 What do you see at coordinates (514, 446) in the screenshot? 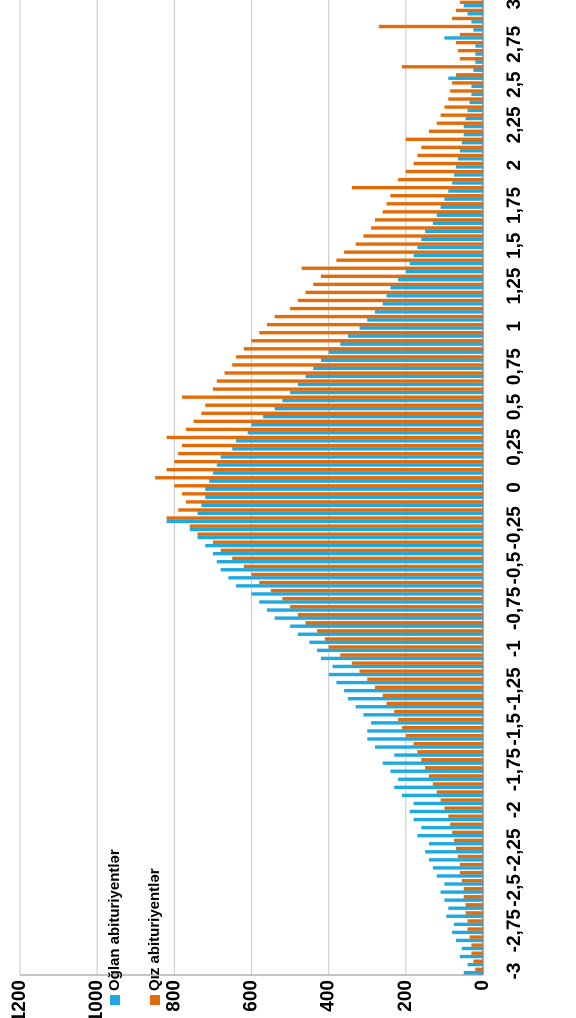
I see `x-tick-label: 0,25` at bounding box center [514, 446].